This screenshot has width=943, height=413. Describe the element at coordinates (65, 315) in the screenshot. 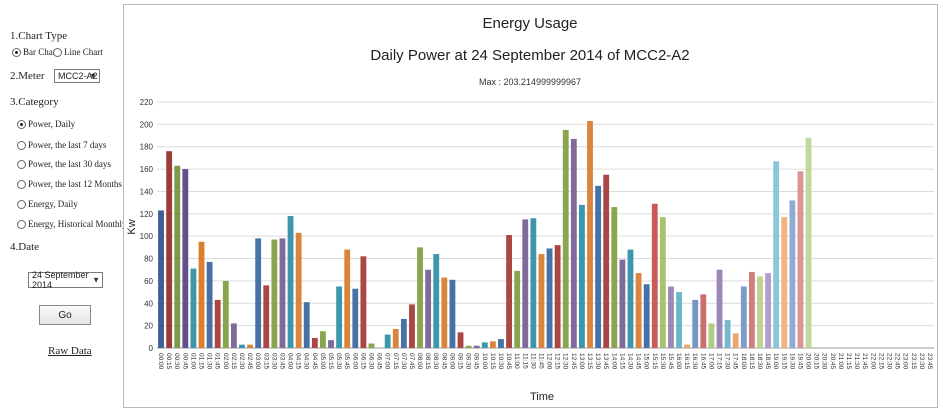

I see `go-button: Go` at that location.